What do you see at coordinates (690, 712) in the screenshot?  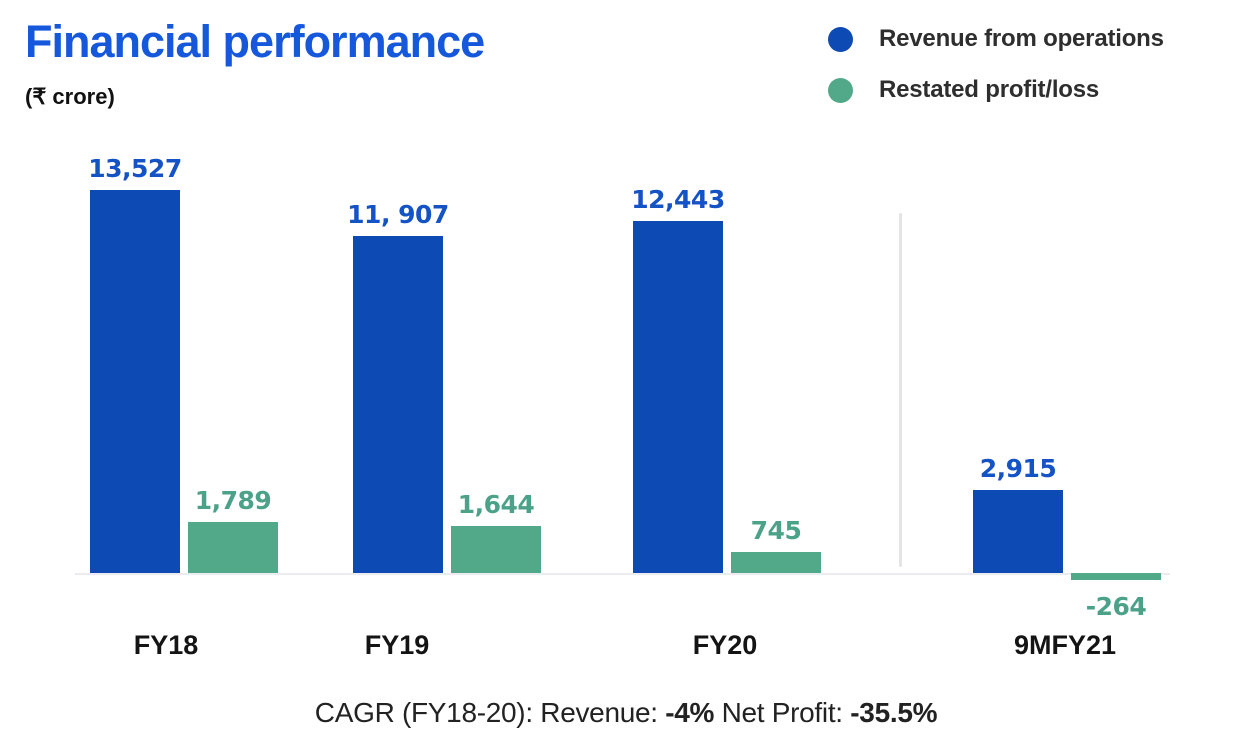 I see `cagr-revenue-value: -4%` at bounding box center [690, 712].